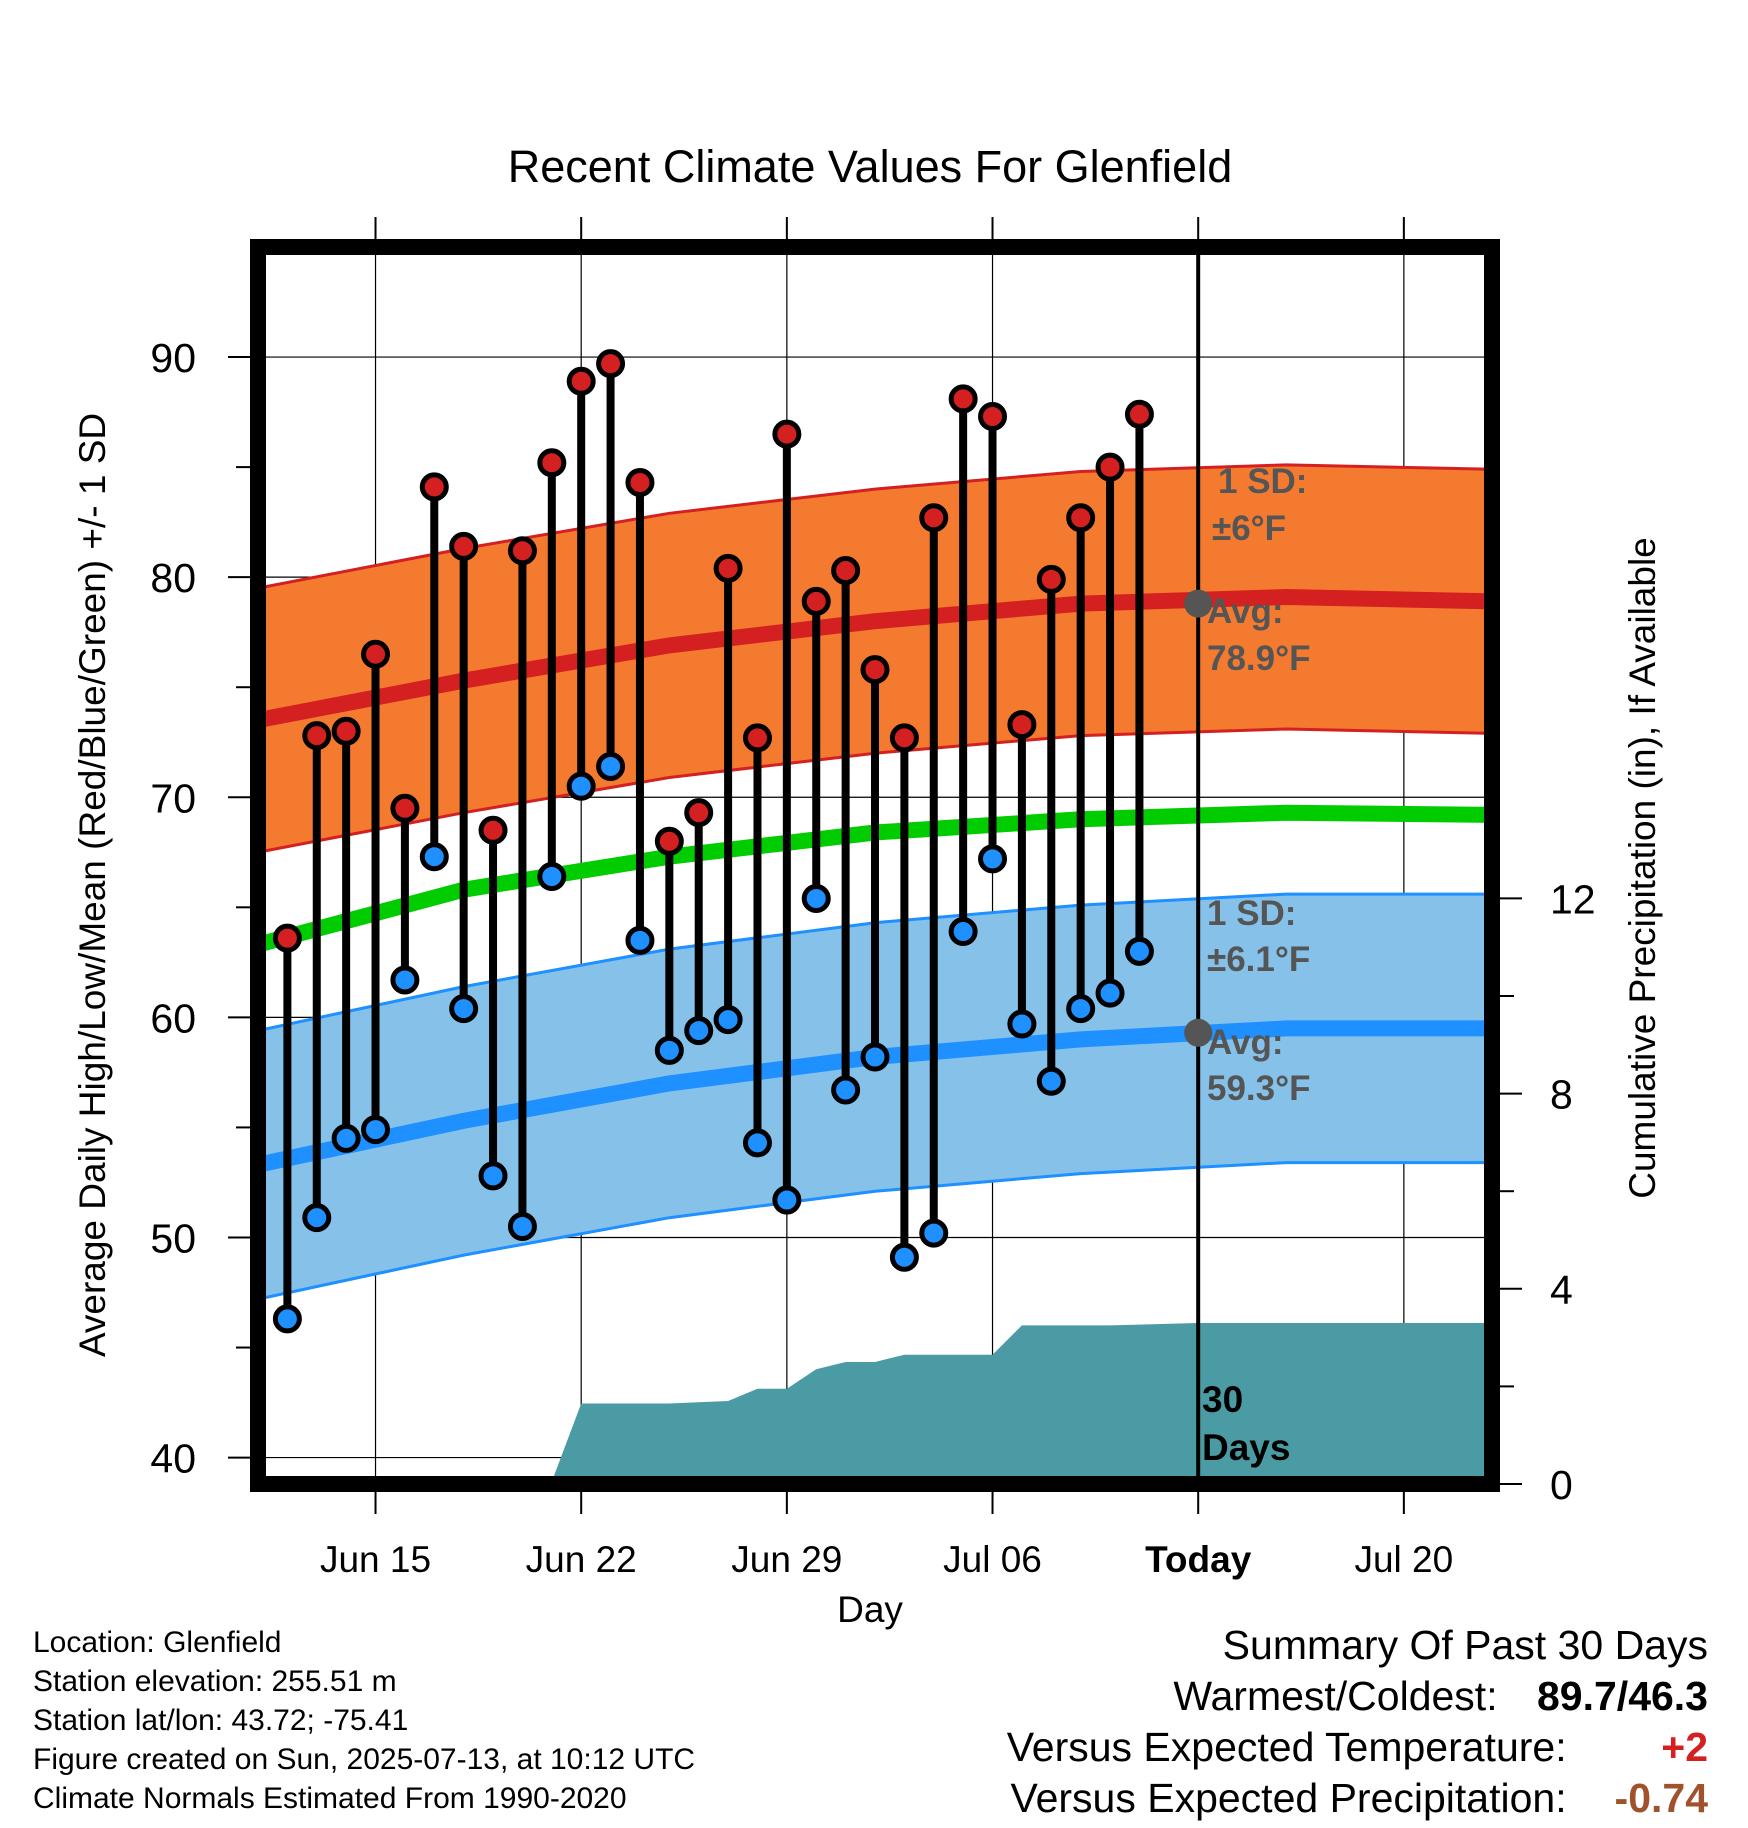 The image size is (1748, 1828). I want to click on y-tick-label: 60, so click(173, 1018).